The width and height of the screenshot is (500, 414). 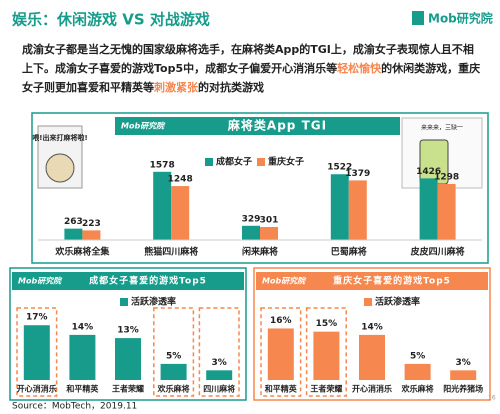 I want to click on data-label: 1578, so click(x=162, y=165).